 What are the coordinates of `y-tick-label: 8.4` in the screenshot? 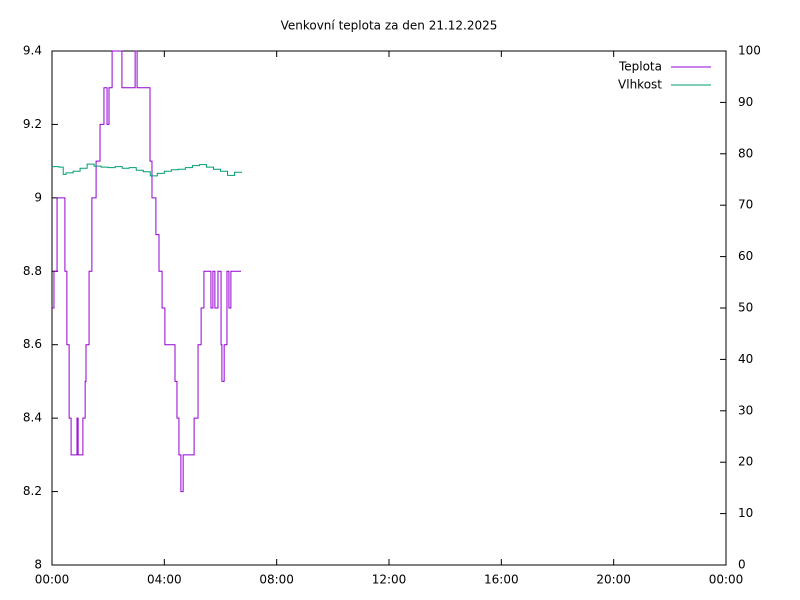 It's located at (32, 418).